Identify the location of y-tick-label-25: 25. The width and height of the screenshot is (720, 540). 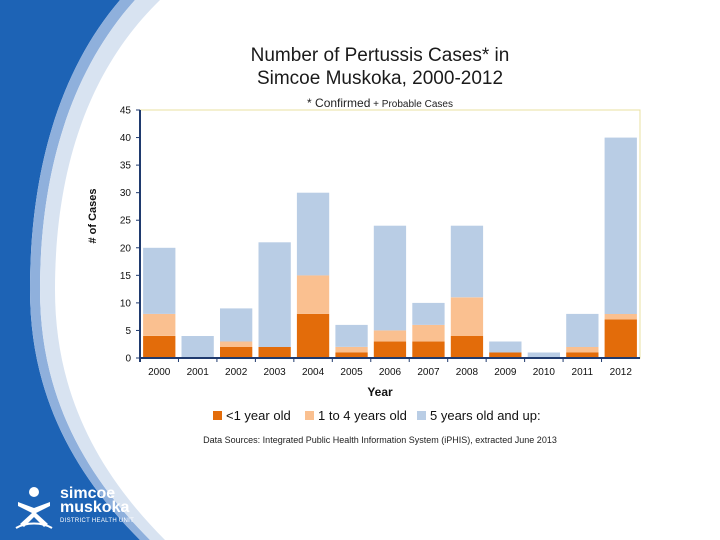
(126, 221).